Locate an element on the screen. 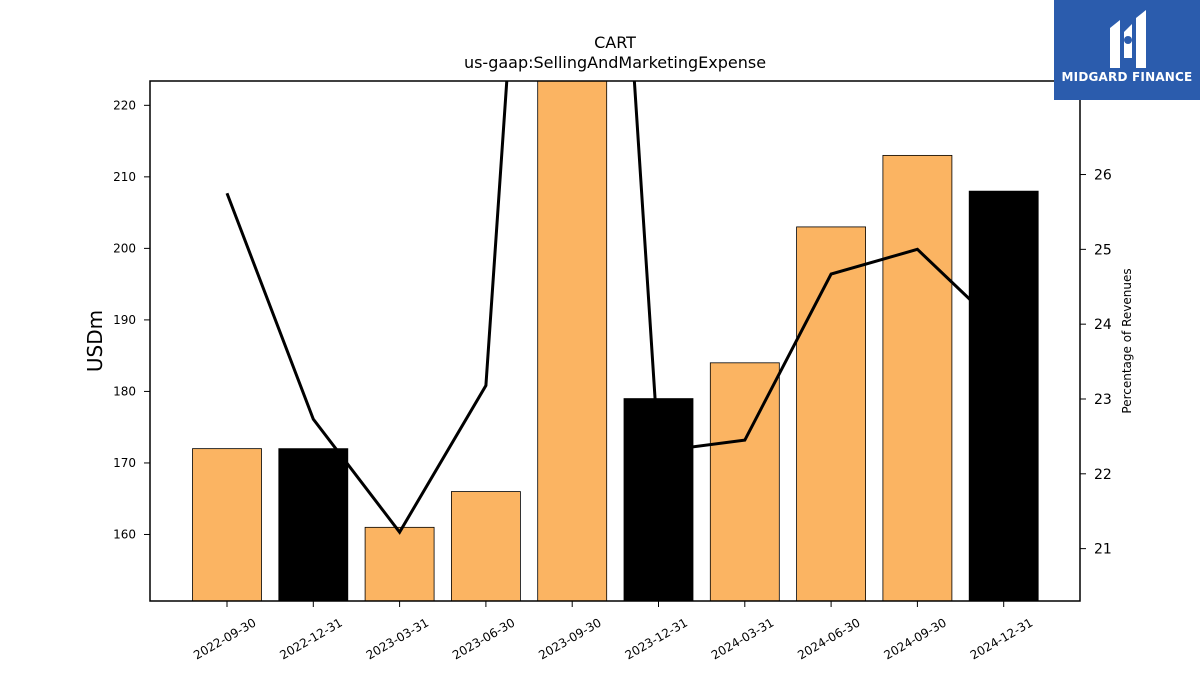  x-tick-label: 2024-06-30 is located at coordinates (828, 638).